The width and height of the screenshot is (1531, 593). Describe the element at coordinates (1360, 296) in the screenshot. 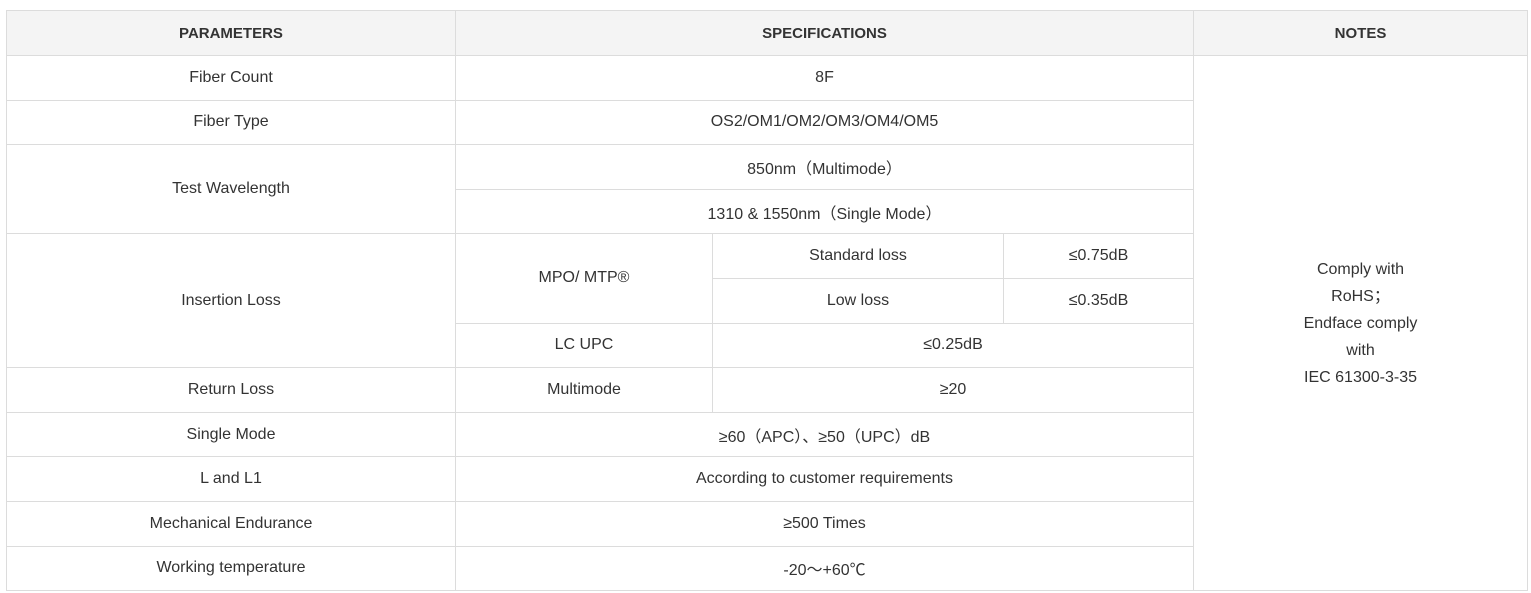

I see `notes-line: RoHS；` at that location.